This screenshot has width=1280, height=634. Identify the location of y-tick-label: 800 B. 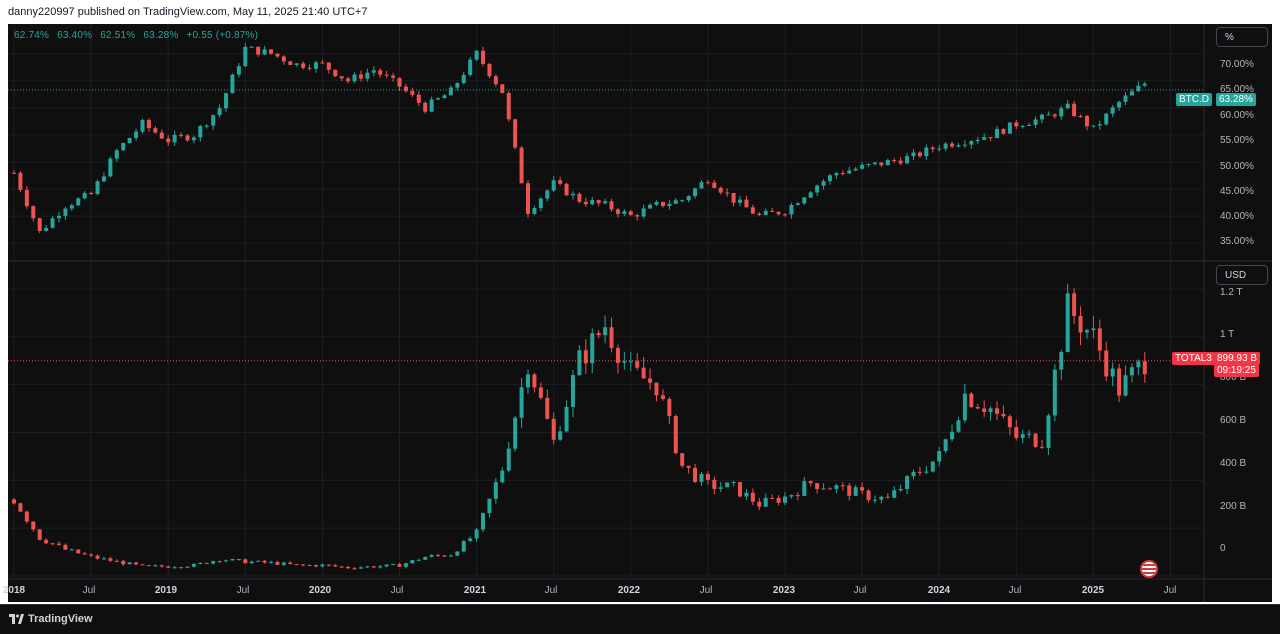
(1233, 377).